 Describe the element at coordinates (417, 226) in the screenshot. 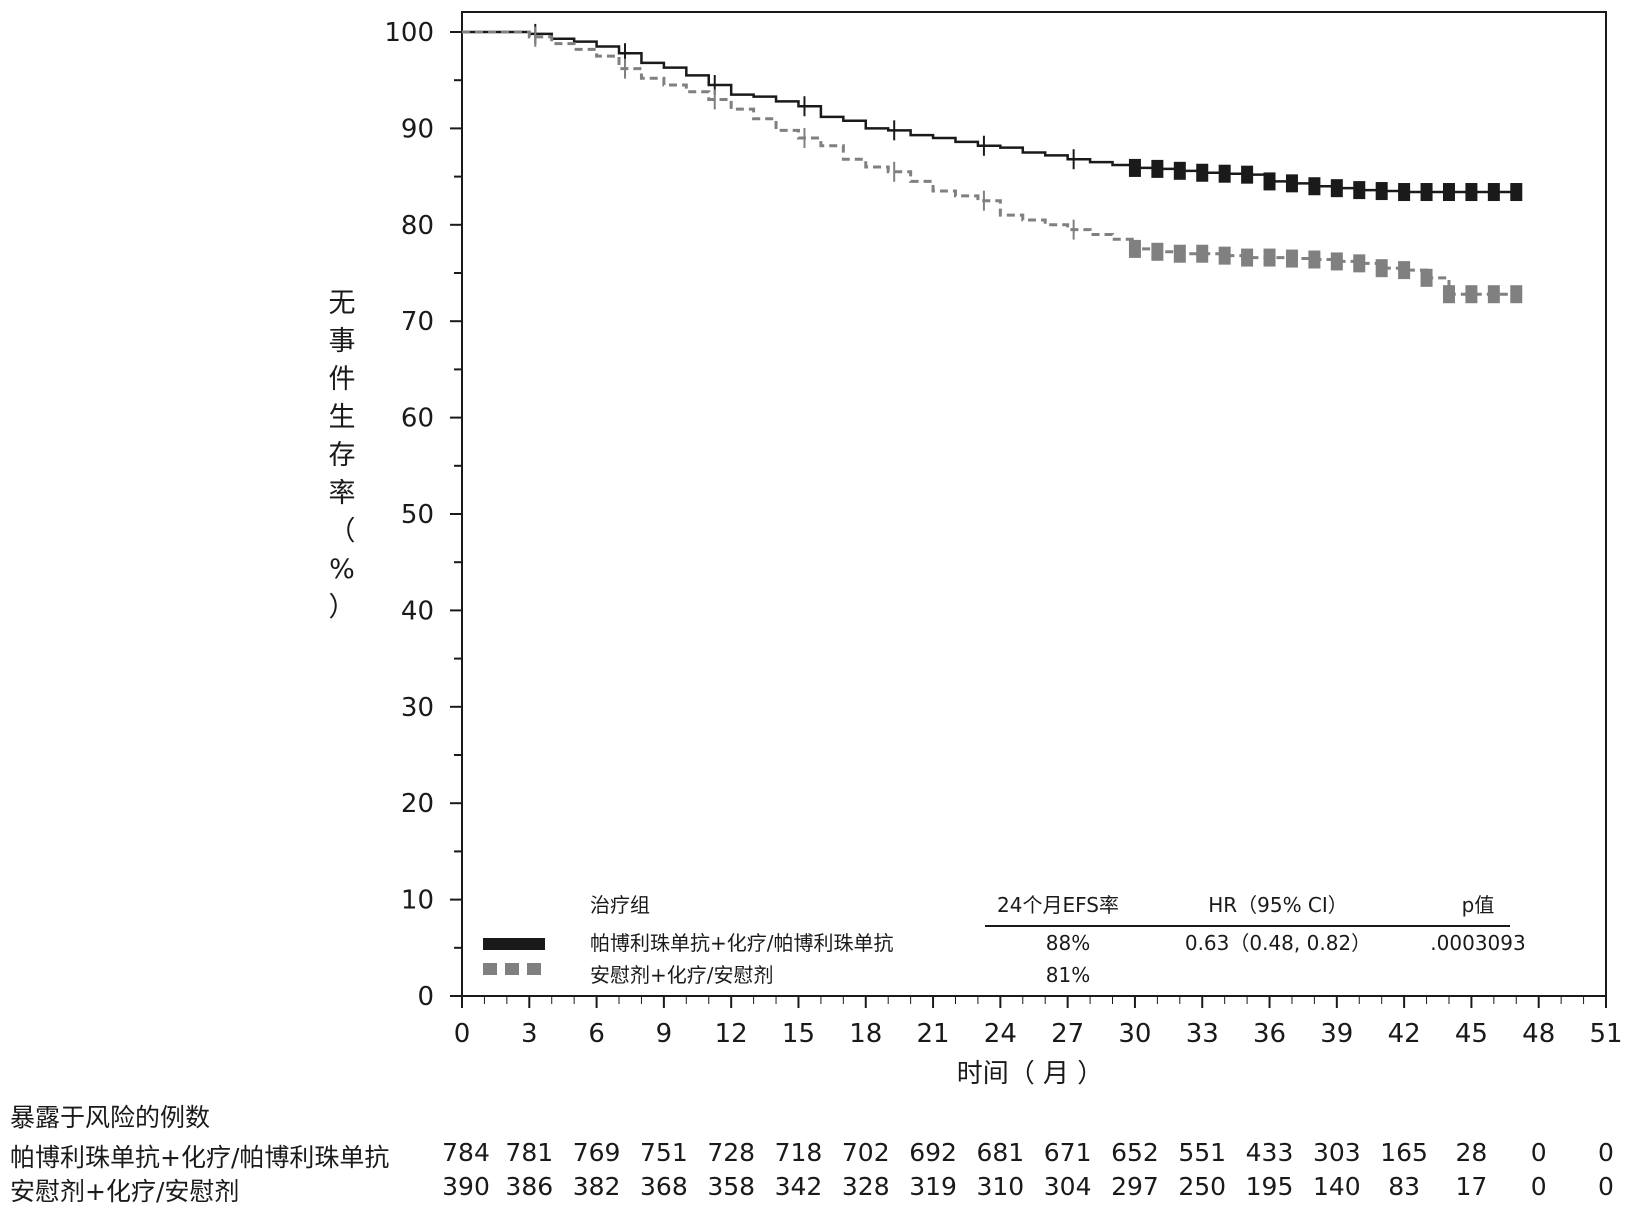

I see `y-tick-label: 80` at that location.